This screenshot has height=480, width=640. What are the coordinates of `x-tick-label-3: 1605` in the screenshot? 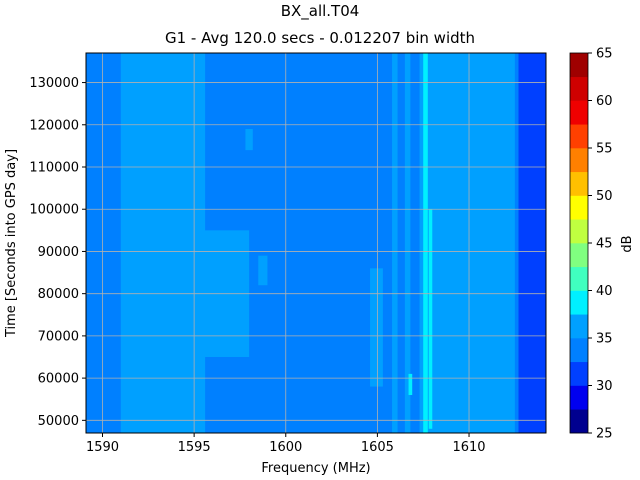 It's located at (377, 447).